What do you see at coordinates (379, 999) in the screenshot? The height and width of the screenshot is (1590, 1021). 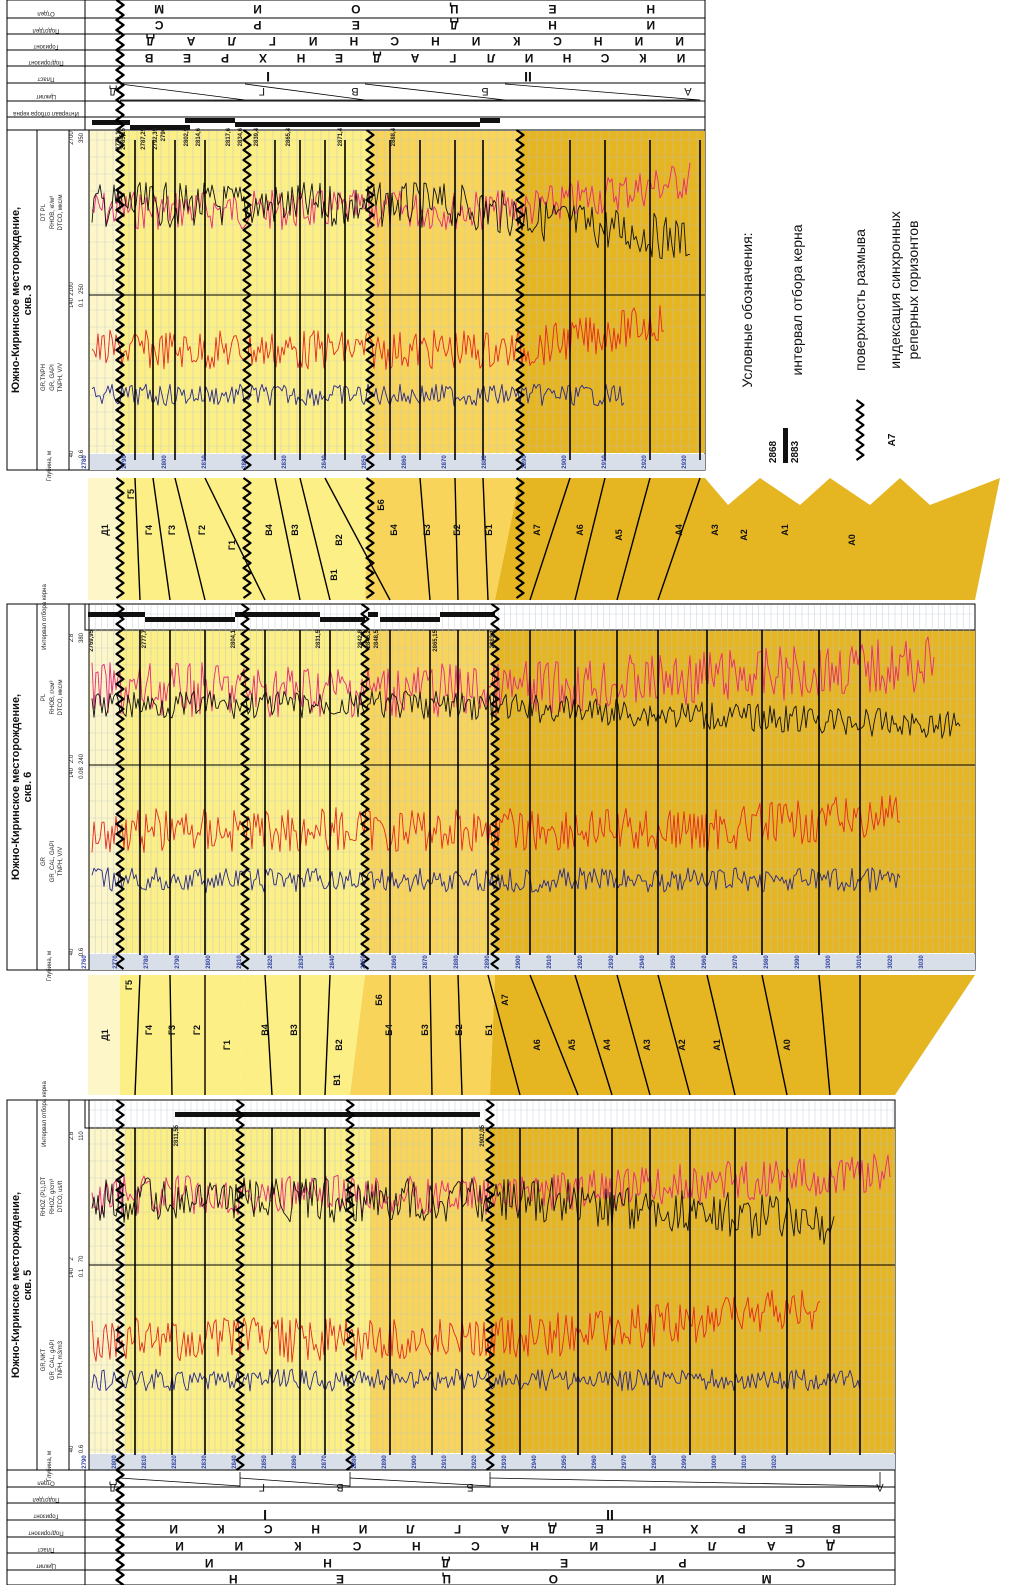 I see `horizon-index: Б6` at bounding box center [379, 999].